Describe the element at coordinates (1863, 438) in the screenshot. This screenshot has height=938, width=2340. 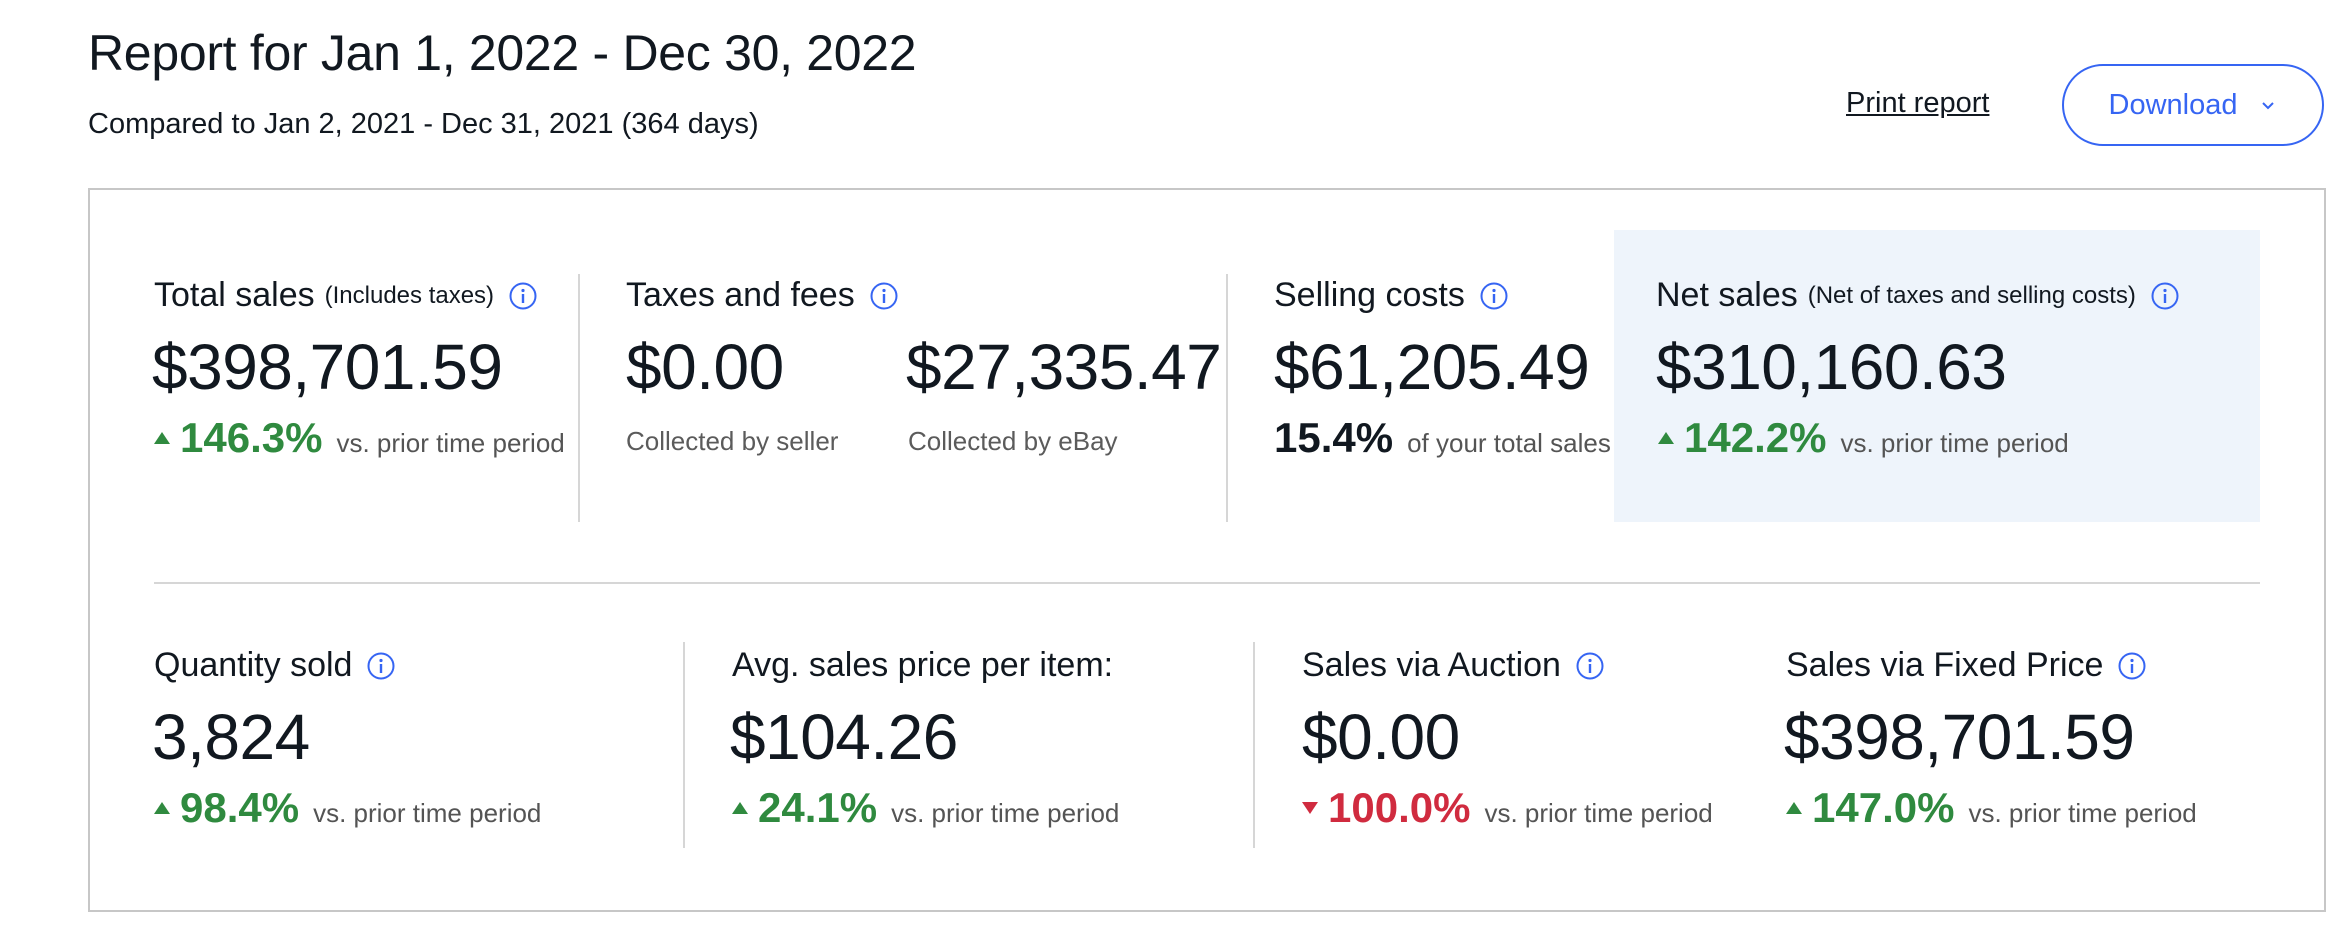
I see `net-sales-change: 142.2% vs. prior time period` at that location.